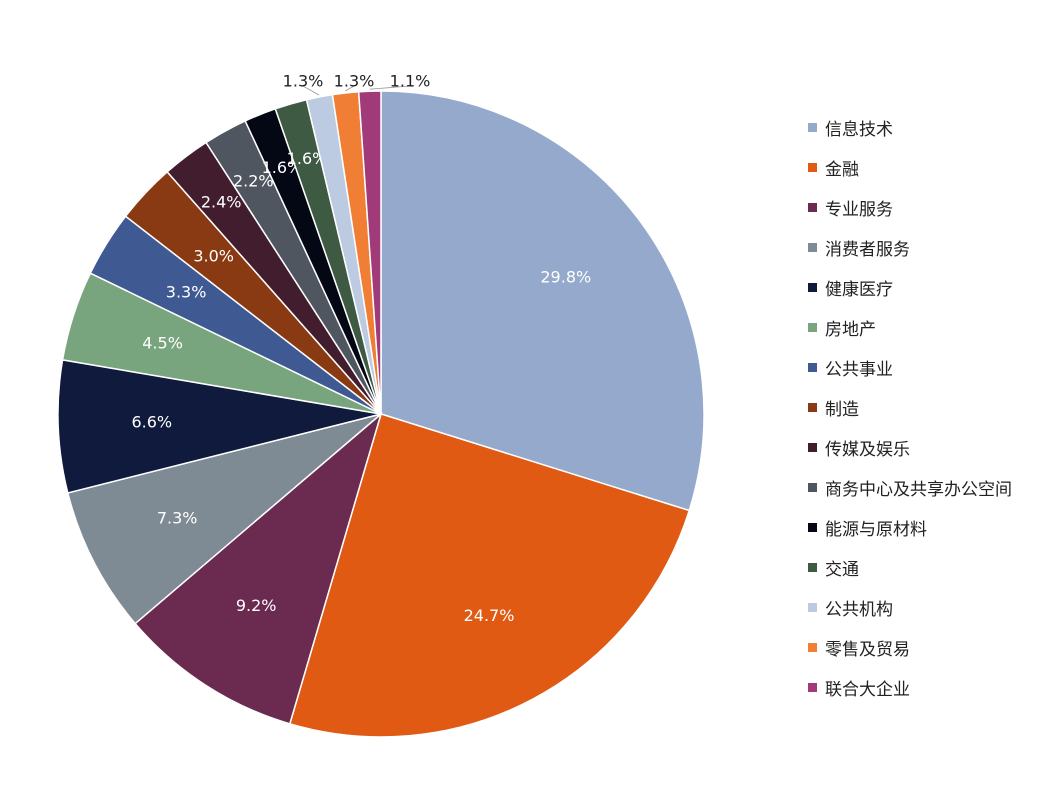 The image size is (1053, 785). I want to click on legend-label: 能源与原材料, so click(876, 529).